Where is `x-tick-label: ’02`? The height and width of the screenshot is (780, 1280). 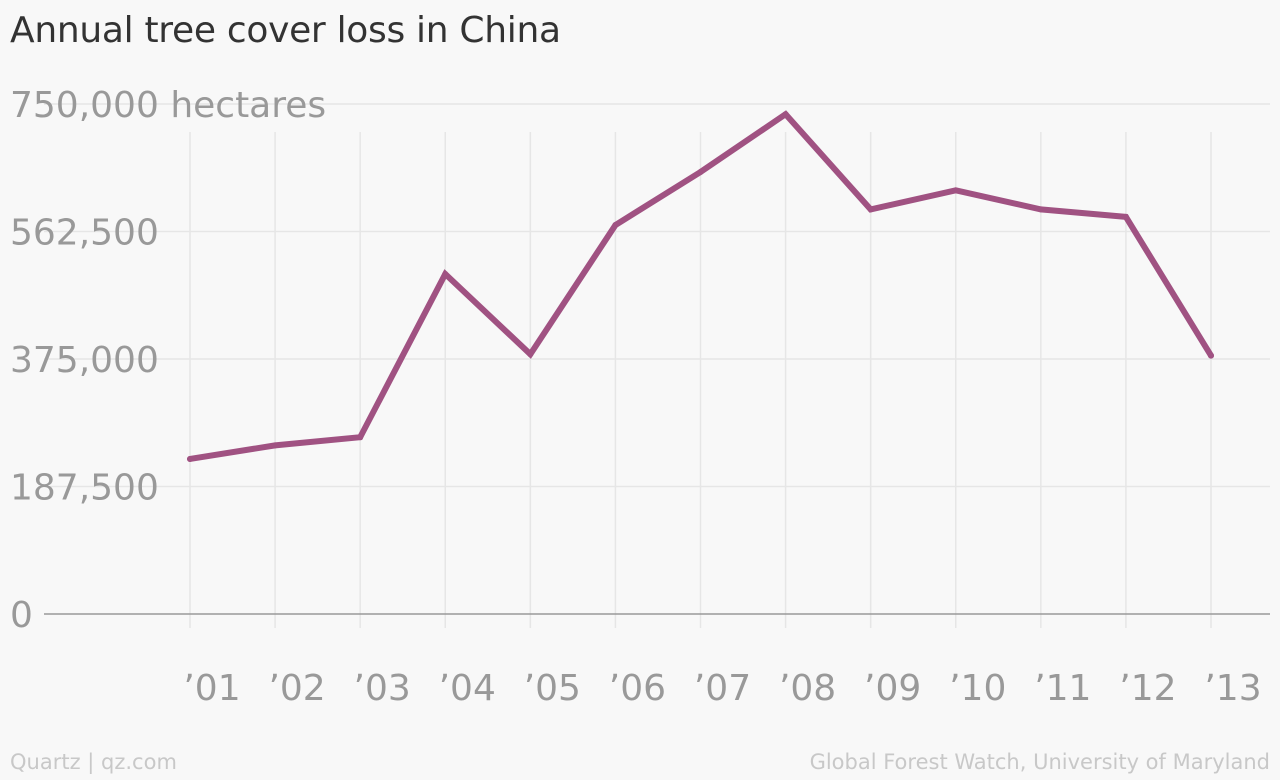 x-tick-label: ’02 is located at coordinates (296, 688).